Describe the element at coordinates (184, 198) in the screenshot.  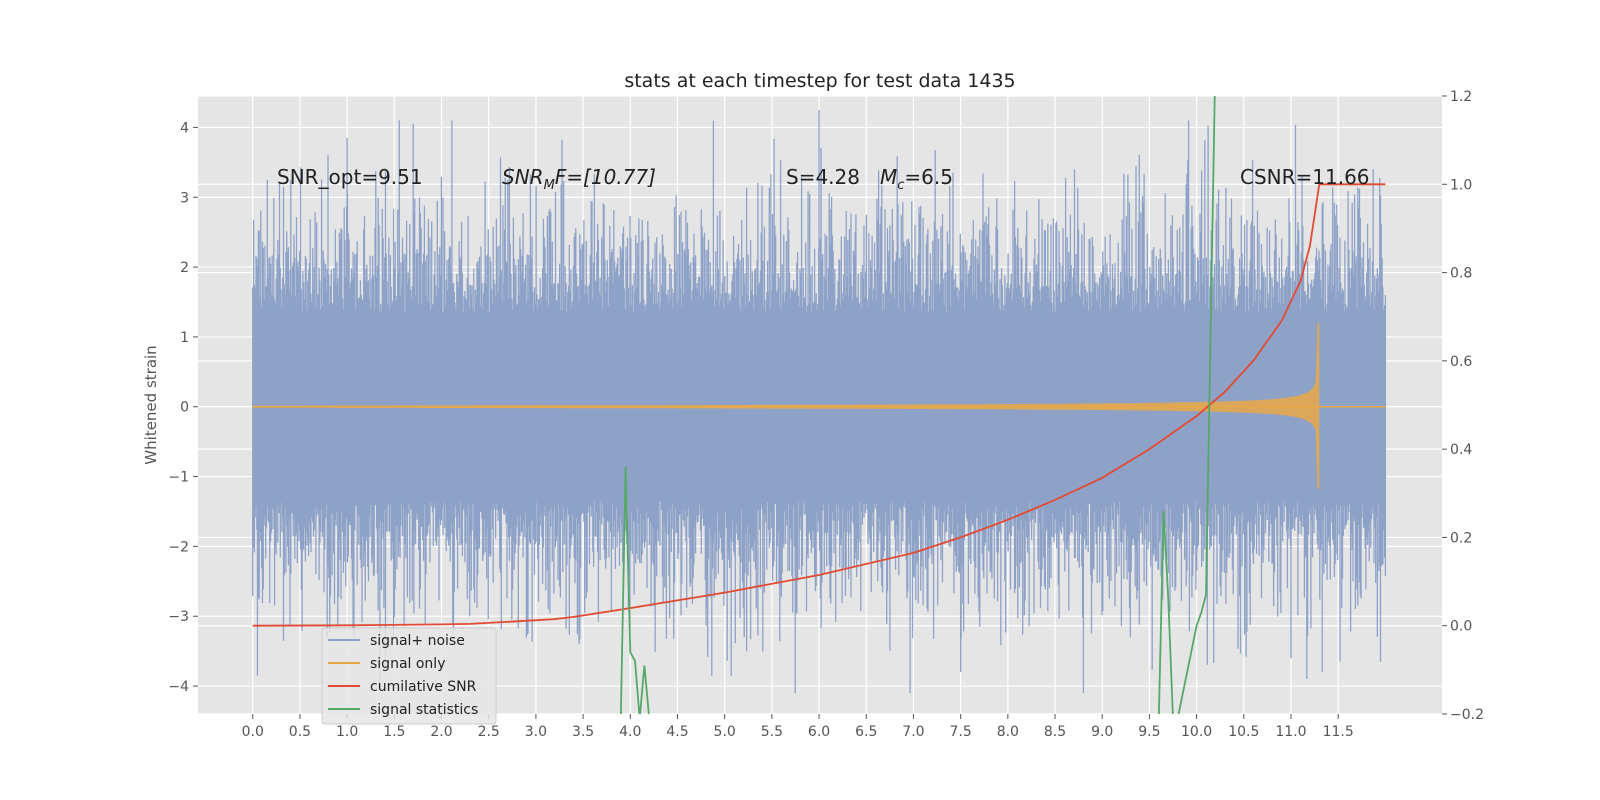
I see `y-tick-label-left: 3` at that location.